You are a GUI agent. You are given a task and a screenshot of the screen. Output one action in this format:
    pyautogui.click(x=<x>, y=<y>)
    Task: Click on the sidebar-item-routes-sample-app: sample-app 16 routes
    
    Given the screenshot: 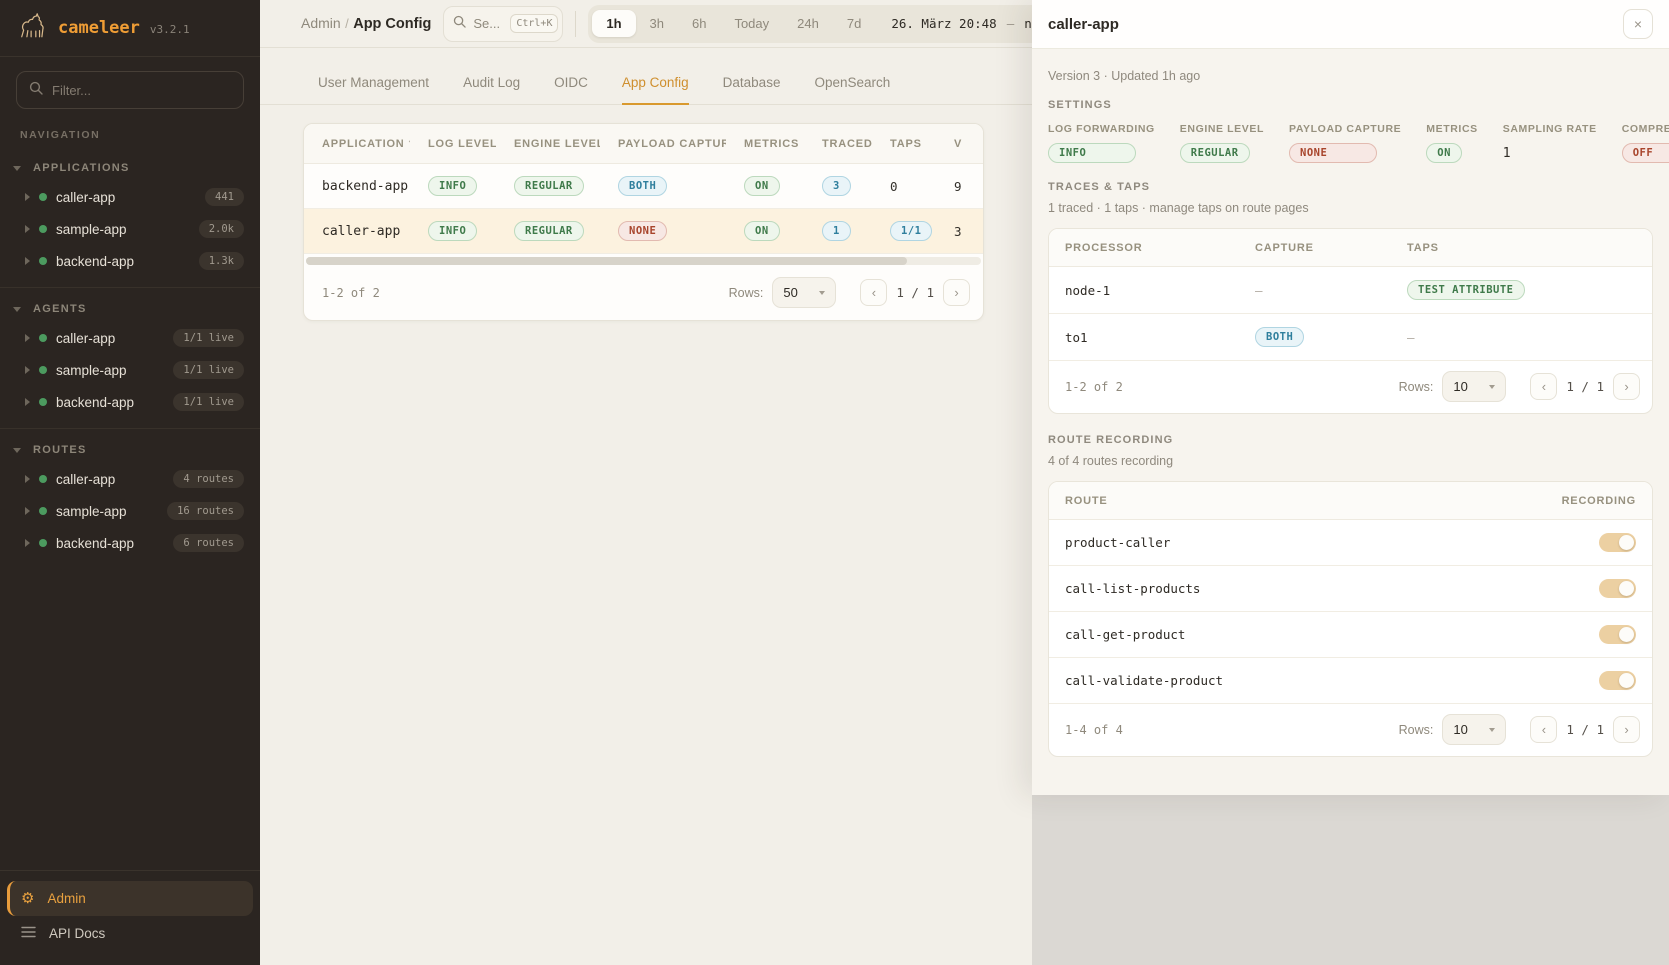 What is the action you would take?
    pyautogui.click(x=130, y=511)
    